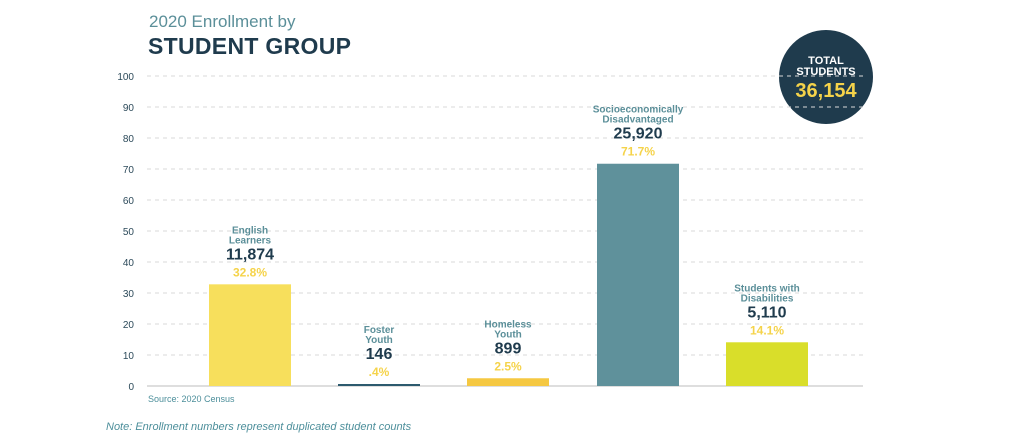 This screenshot has width=1017, height=442. What do you see at coordinates (129, 356) in the screenshot?
I see `y-tick-label: 10` at bounding box center [129, 356].